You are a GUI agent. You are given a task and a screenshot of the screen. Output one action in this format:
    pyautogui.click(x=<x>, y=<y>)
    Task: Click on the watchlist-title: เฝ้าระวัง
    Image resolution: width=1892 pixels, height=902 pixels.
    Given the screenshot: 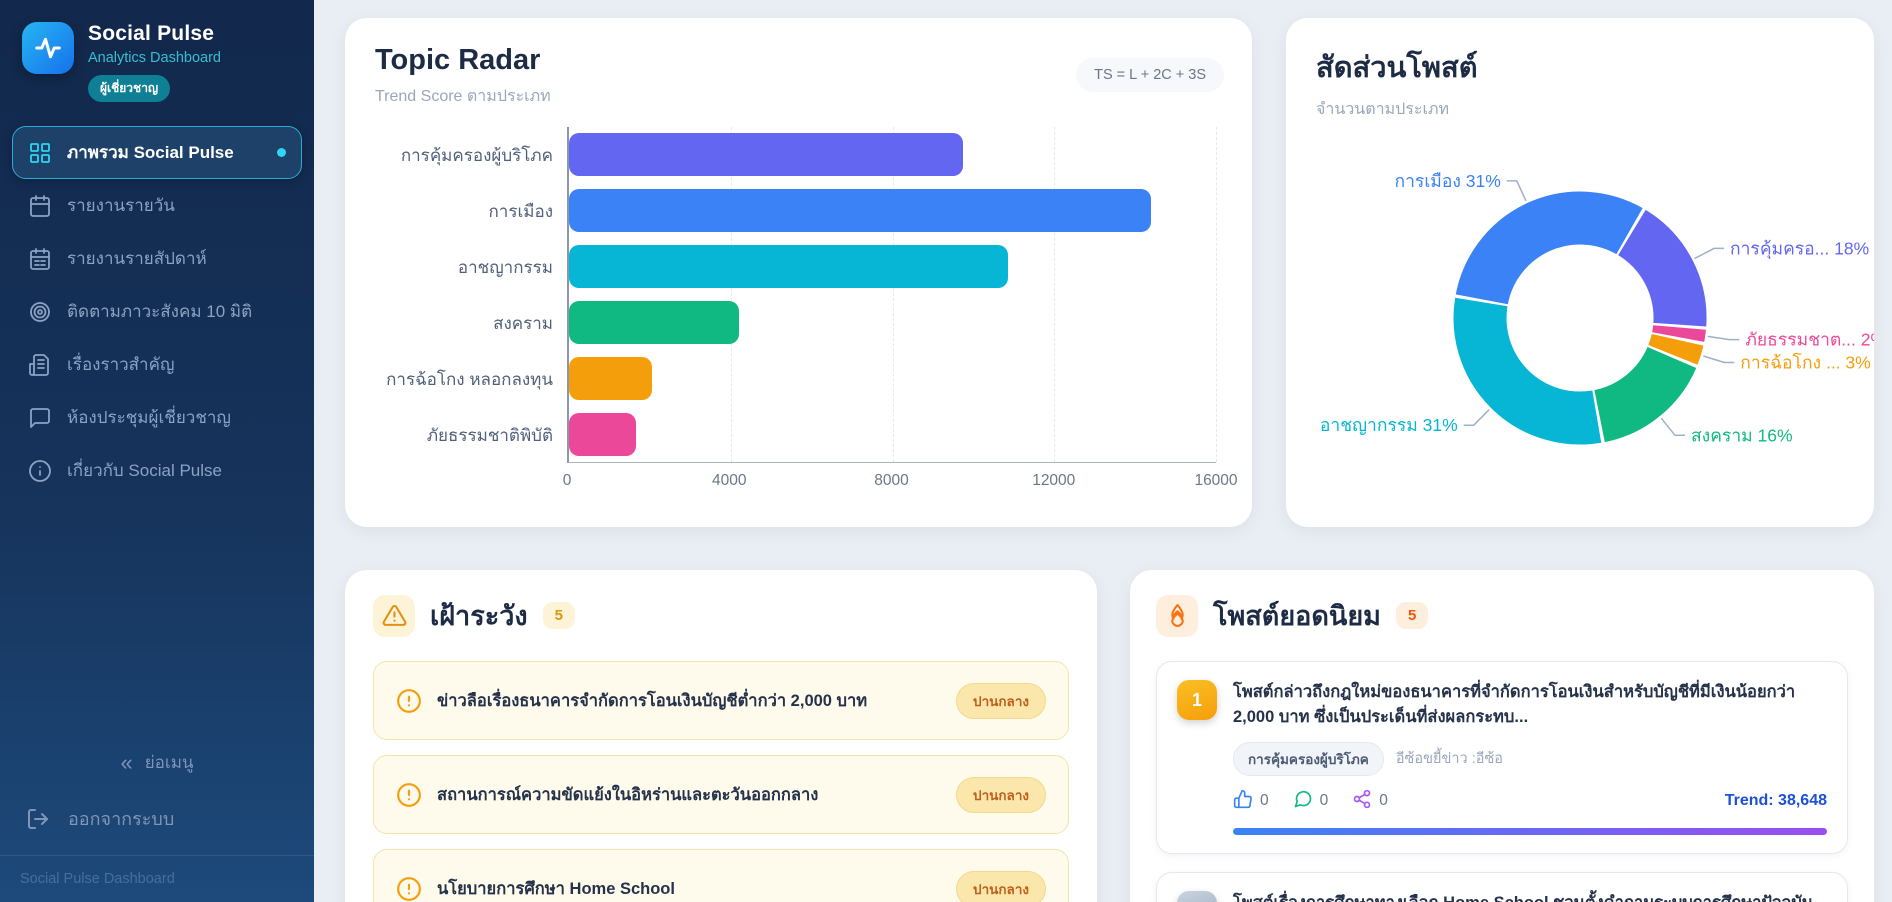 What is the action you would take?
    pyautogui.click(x=479, y=616)
    